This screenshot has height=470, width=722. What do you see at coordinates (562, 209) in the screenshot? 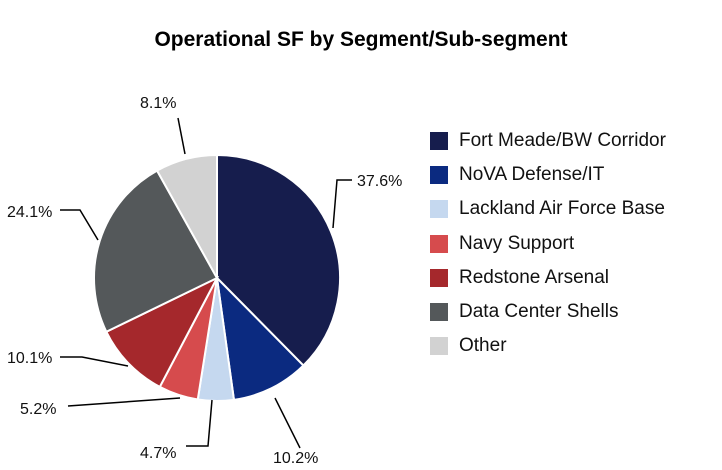
I see `legend-label: Lackland Air Force Base` at bounding box center [562, 209].